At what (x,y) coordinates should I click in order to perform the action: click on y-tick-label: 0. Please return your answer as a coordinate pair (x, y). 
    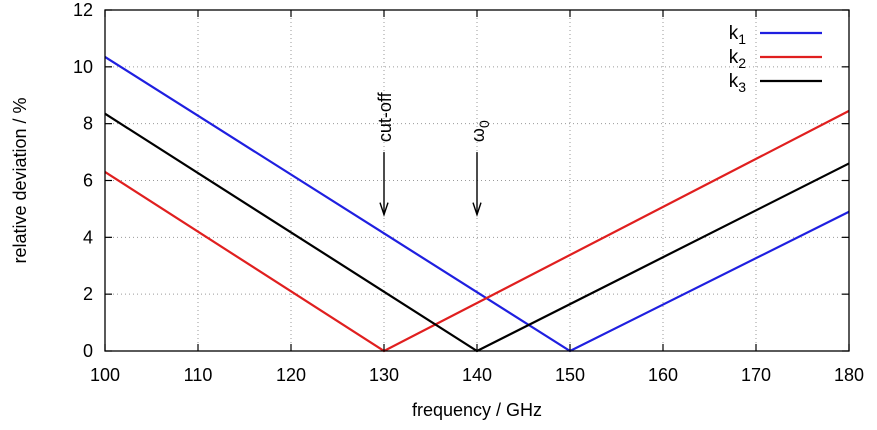
    Looking at the image, I should click on (88, 351).